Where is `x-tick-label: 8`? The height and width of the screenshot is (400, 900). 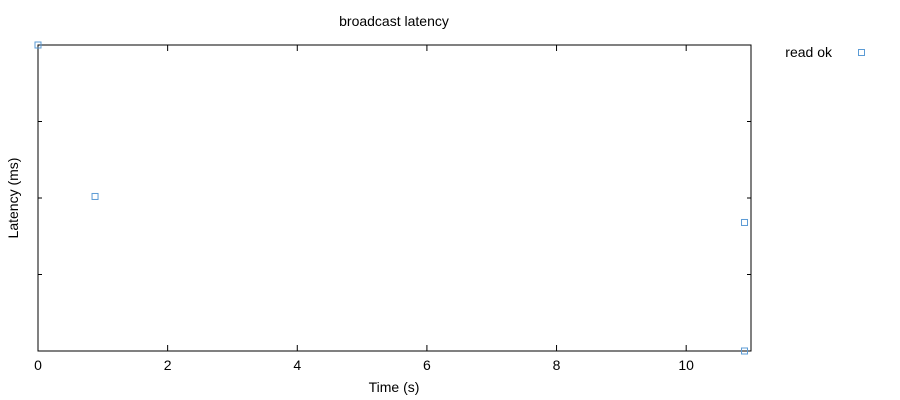
x-tick-label: 8 is located at coordinates (557, 365).